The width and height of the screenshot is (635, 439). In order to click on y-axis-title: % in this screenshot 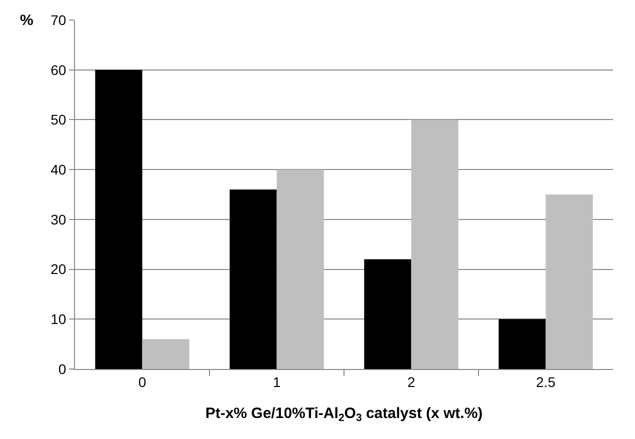, I will do `click(27, 20)`.